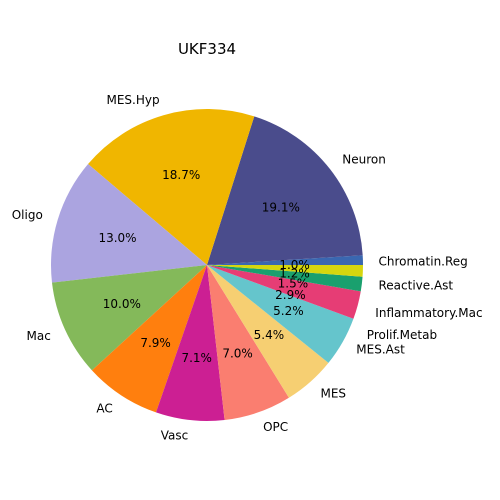 This screenshot has width=500, height=500. I want to click on slice-label: AC, so click(104, 408).